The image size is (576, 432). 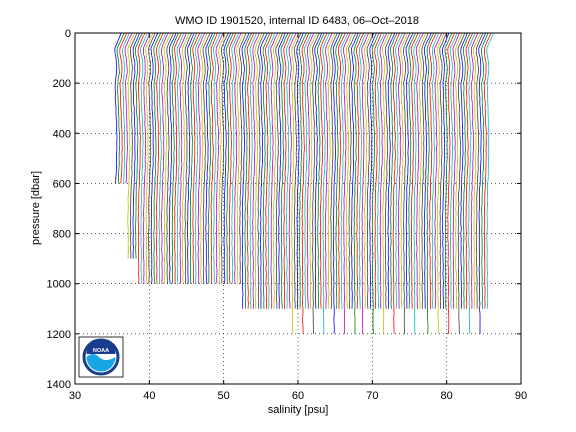 I want to click on y-tick-label: 400, so click(x=62, y=134).